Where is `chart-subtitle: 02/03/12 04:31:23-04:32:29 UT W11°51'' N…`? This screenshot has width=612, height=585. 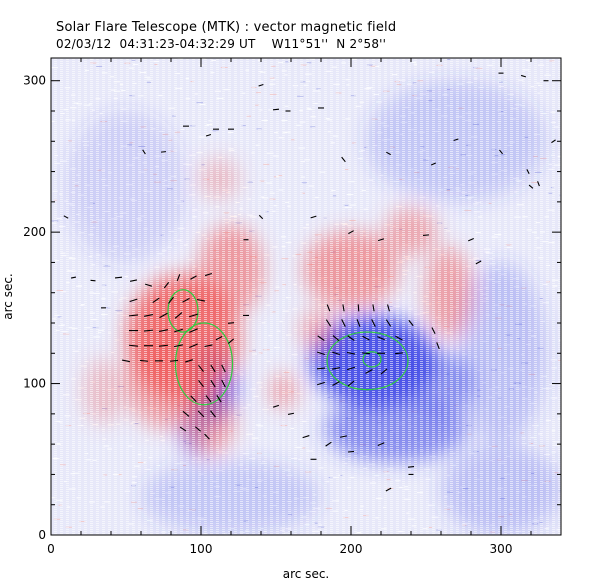
chart-subtitle: 02/03/12 04:31:23-04:32:29 UT W11°51'' N… is located at coordinates (221, 44).